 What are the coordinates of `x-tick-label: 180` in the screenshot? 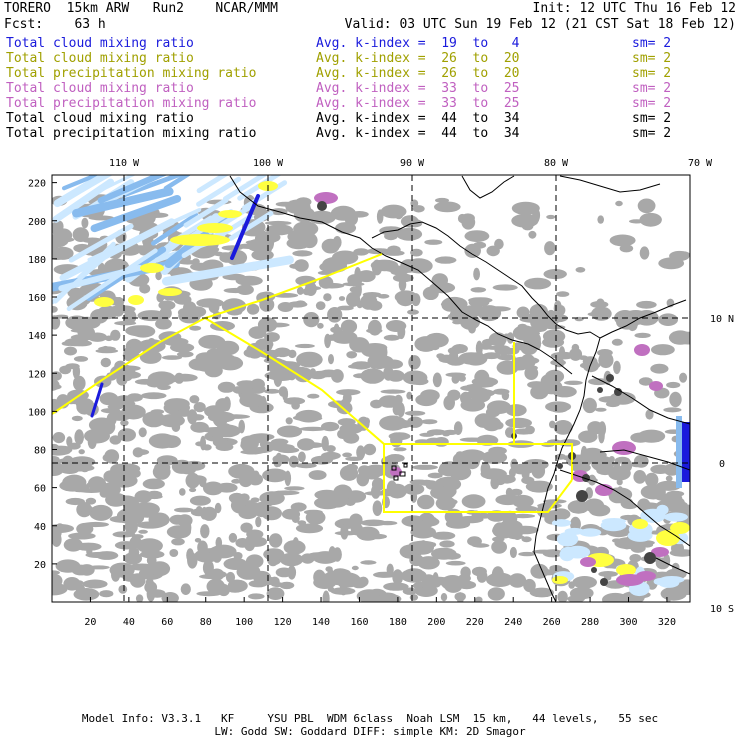 It's located at (398, 622).